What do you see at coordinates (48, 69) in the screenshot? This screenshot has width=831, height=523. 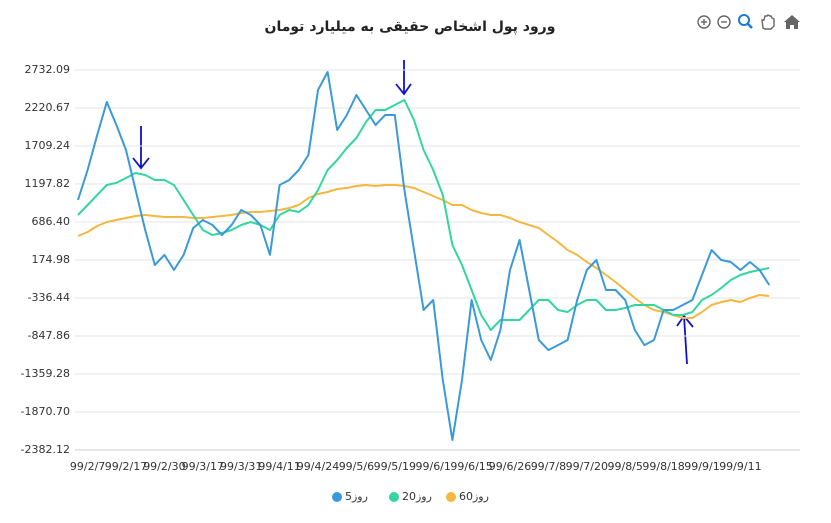 I see `y-tick-label: 2732.09` at bounding box center [48, 69].